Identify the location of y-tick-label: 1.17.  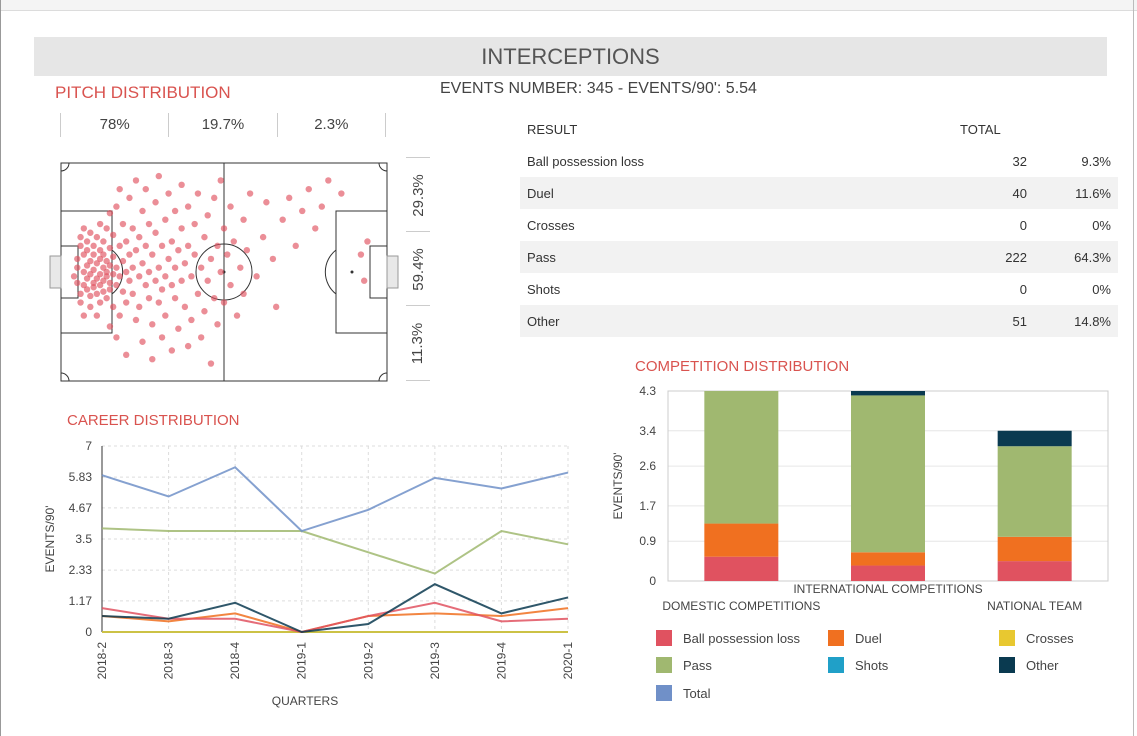
(81, 601).